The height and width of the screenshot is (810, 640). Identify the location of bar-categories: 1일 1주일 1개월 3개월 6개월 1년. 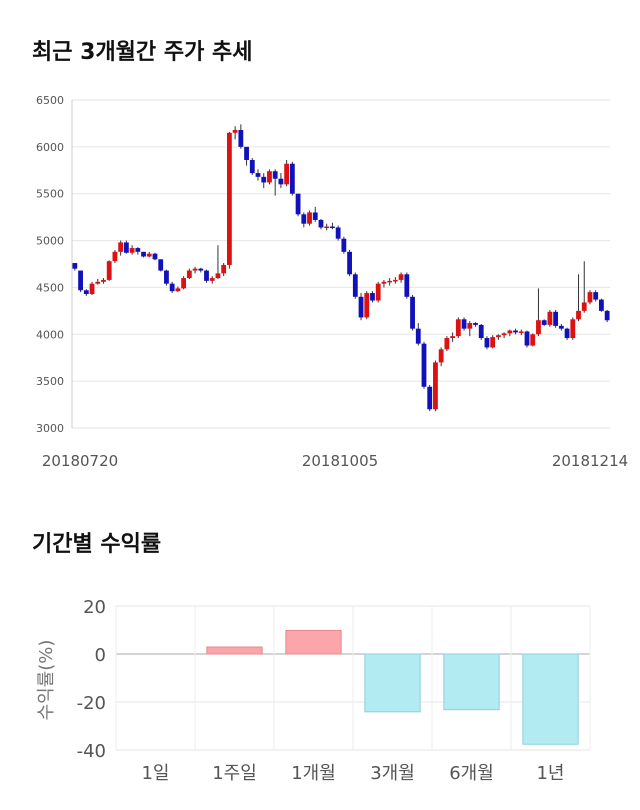
(352, 773).